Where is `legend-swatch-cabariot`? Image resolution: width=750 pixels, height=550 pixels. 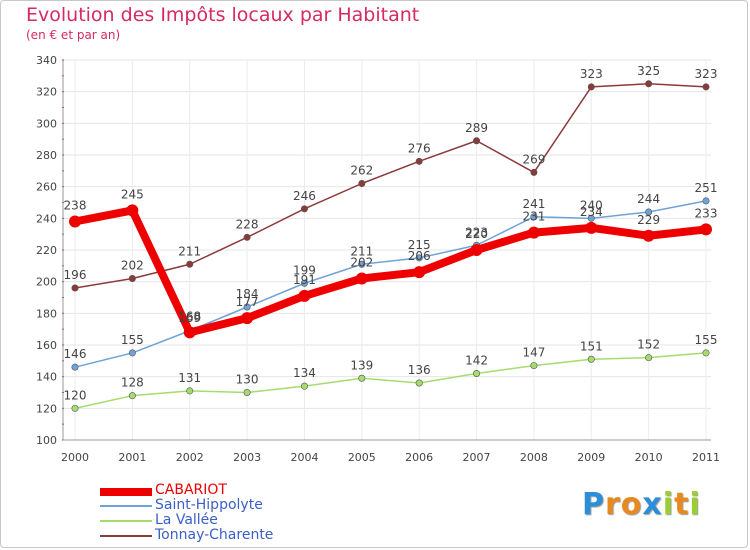
legend-swatch-cabariot is located at coordinates (126, 492).